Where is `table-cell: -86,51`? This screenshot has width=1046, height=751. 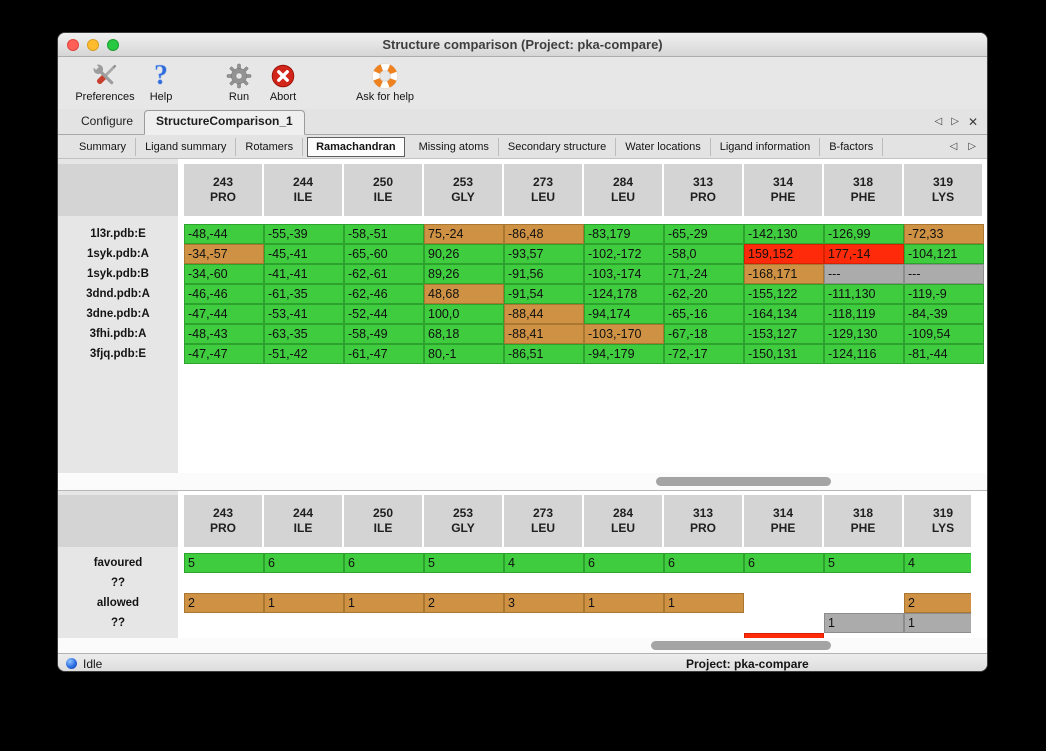 table-cell: -86,51 is located at coordinates (544, 354).